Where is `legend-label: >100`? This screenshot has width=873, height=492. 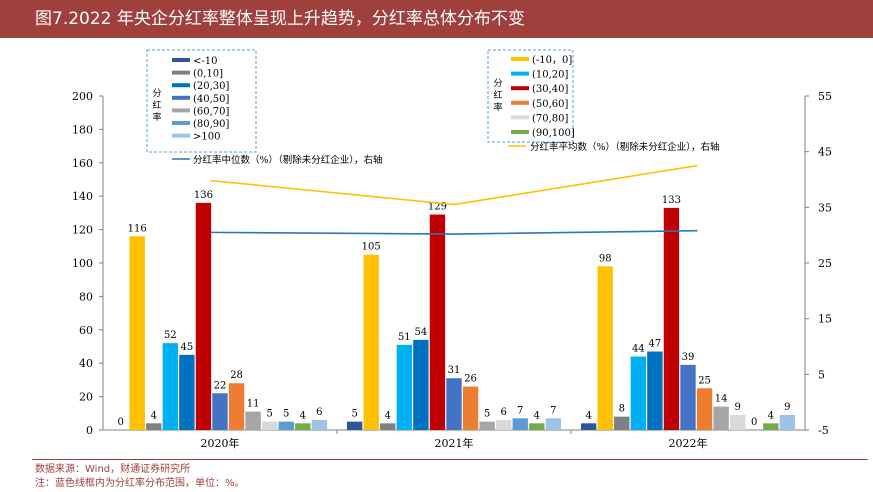 legend-label: >100 is located at coordinates (206, 137).